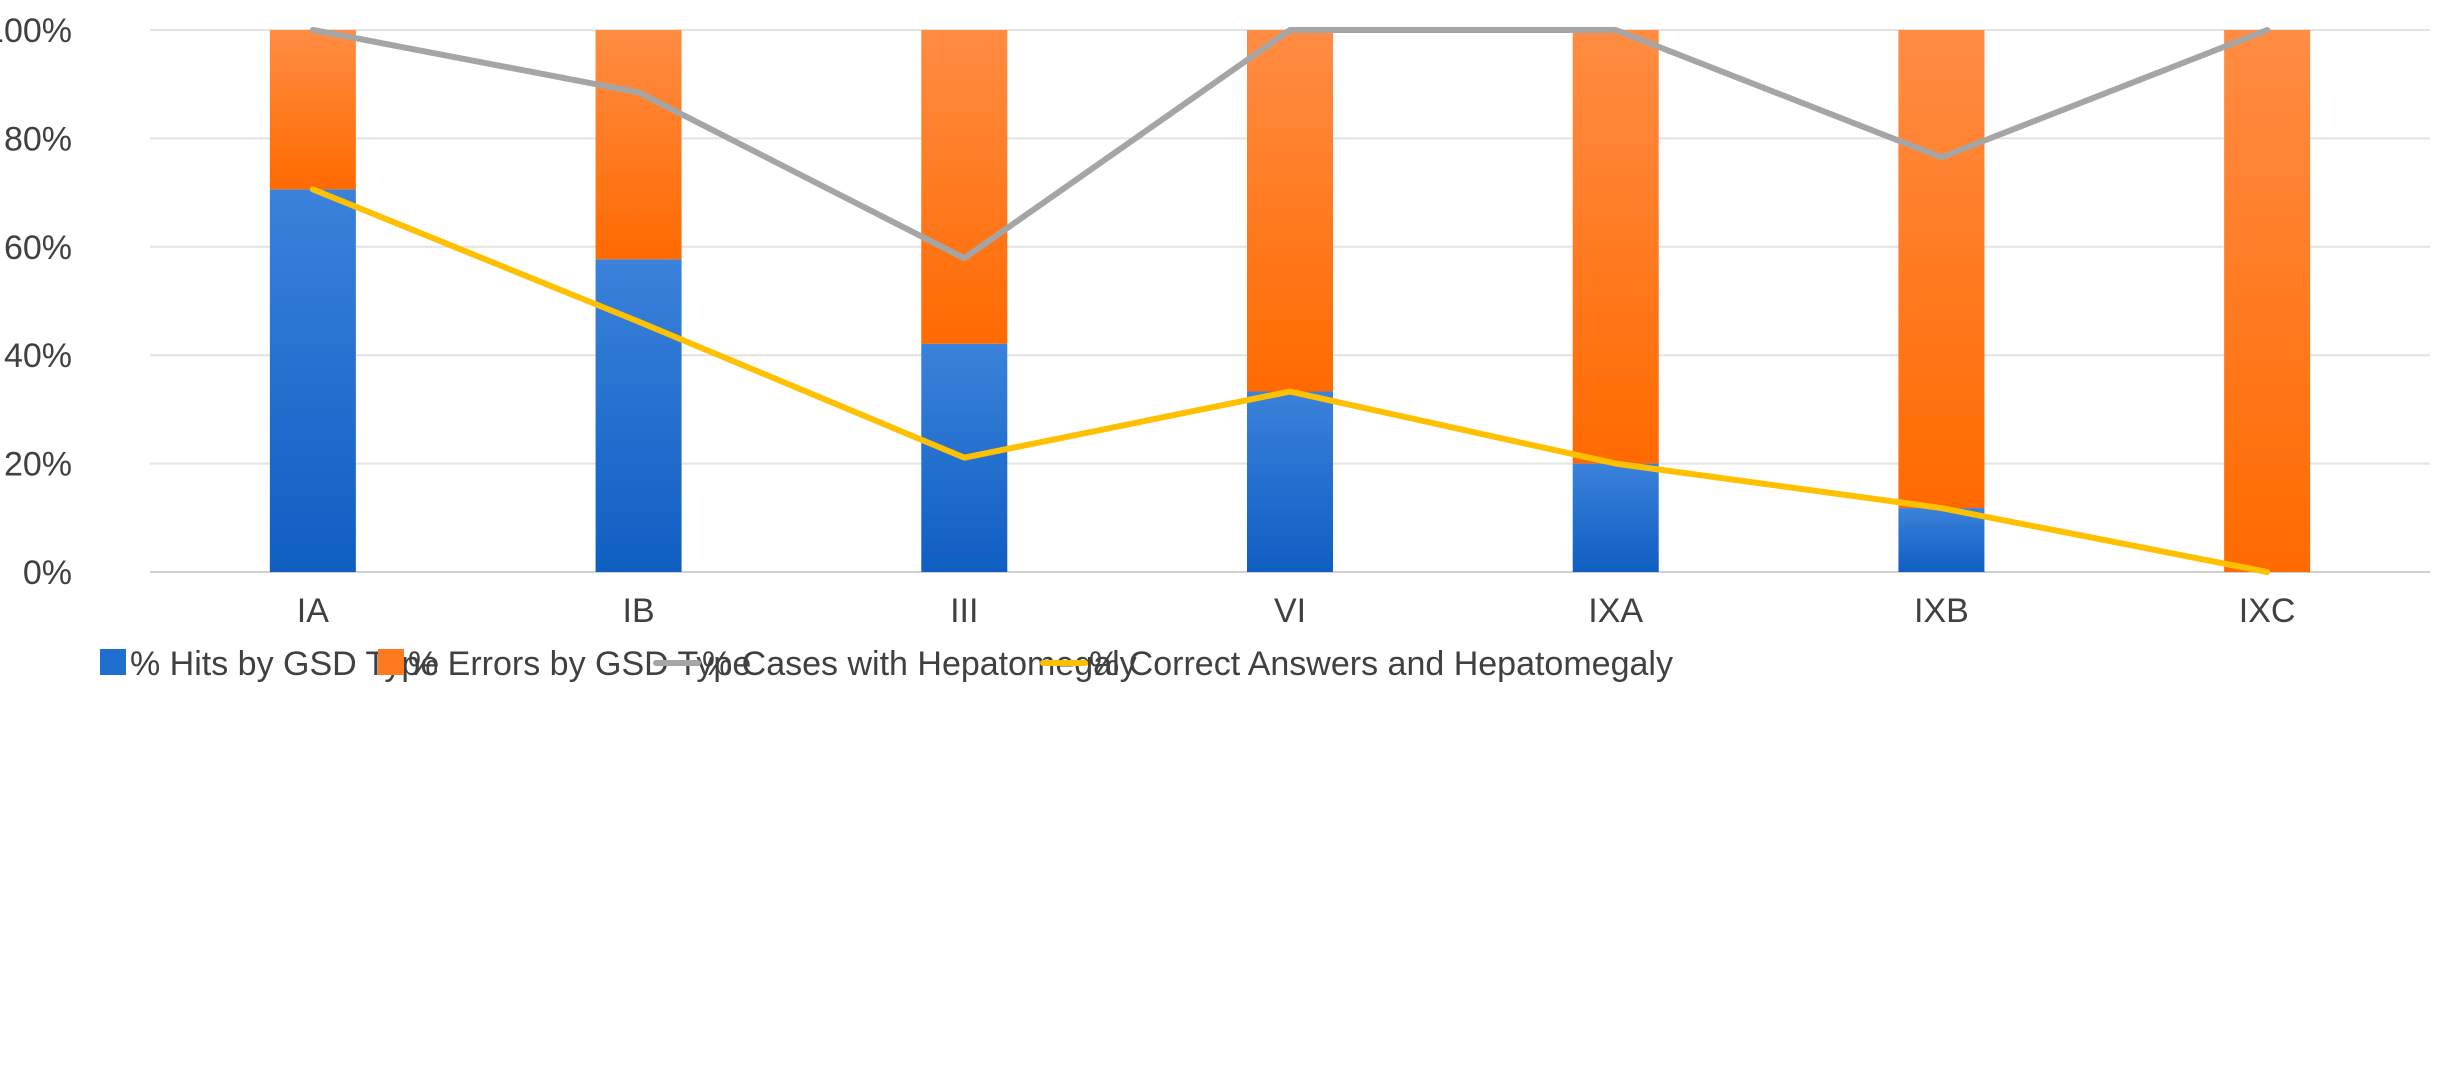  Describe the element at coordinates (38, 356) in the screenshot. I see `y-tick-label: 40%` at that location.